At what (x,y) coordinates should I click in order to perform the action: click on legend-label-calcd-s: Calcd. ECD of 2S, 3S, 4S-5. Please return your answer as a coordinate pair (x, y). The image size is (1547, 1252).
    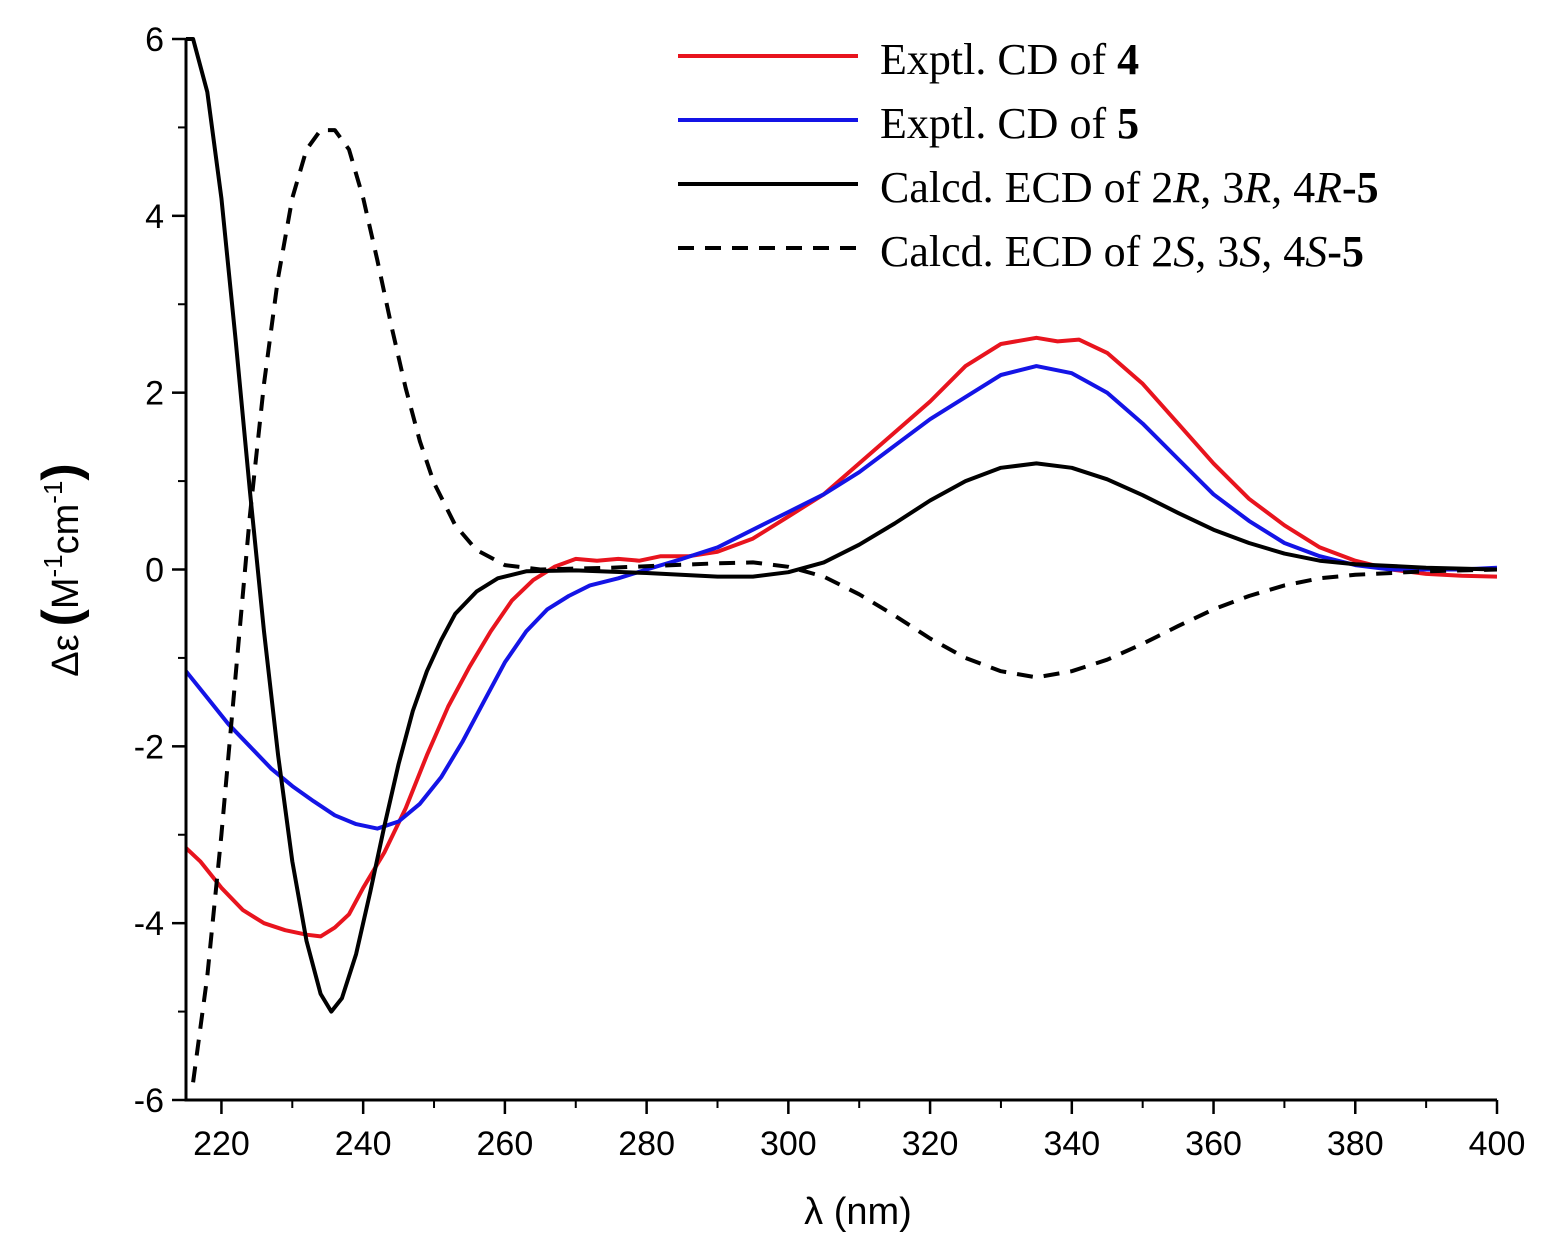
    Looking at the image, I should click on (1122, 251).